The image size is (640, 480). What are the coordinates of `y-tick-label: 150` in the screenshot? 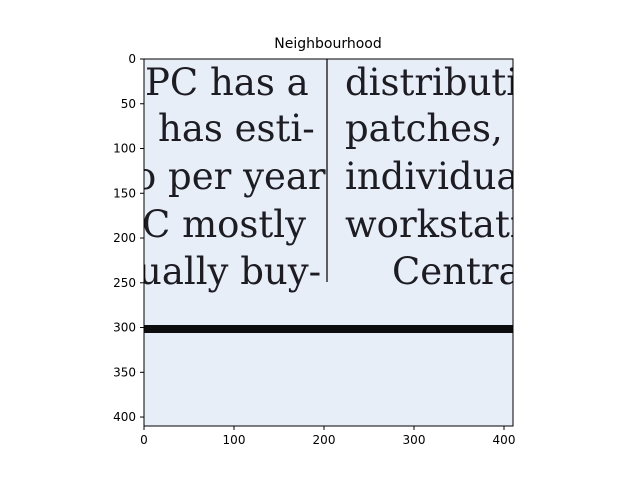 It's located at (124, 193).